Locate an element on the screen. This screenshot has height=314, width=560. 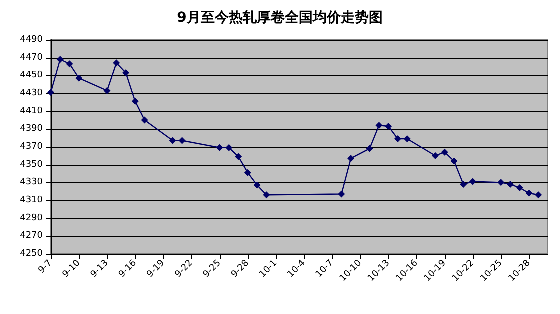
y-tick-label: 4450 is located at coordinates (32, 75).